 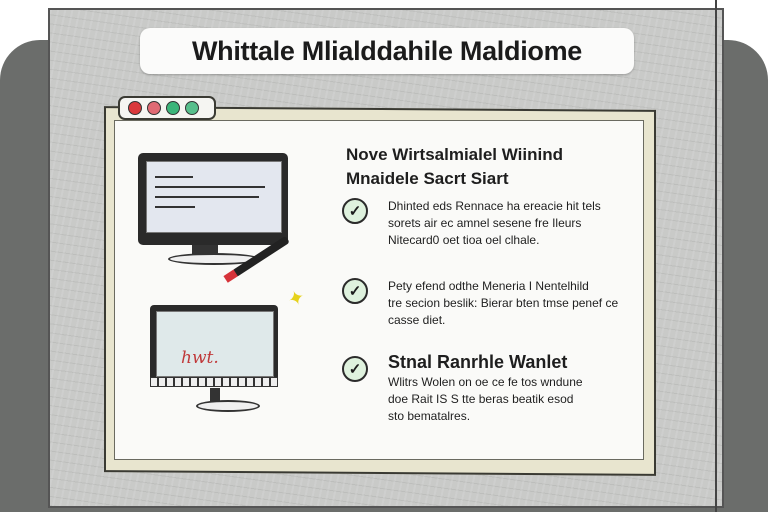 What do you see at coordinates (214, 382) in the screenshot?
I see `keyboard-icon` at bounding box center [214, 382].